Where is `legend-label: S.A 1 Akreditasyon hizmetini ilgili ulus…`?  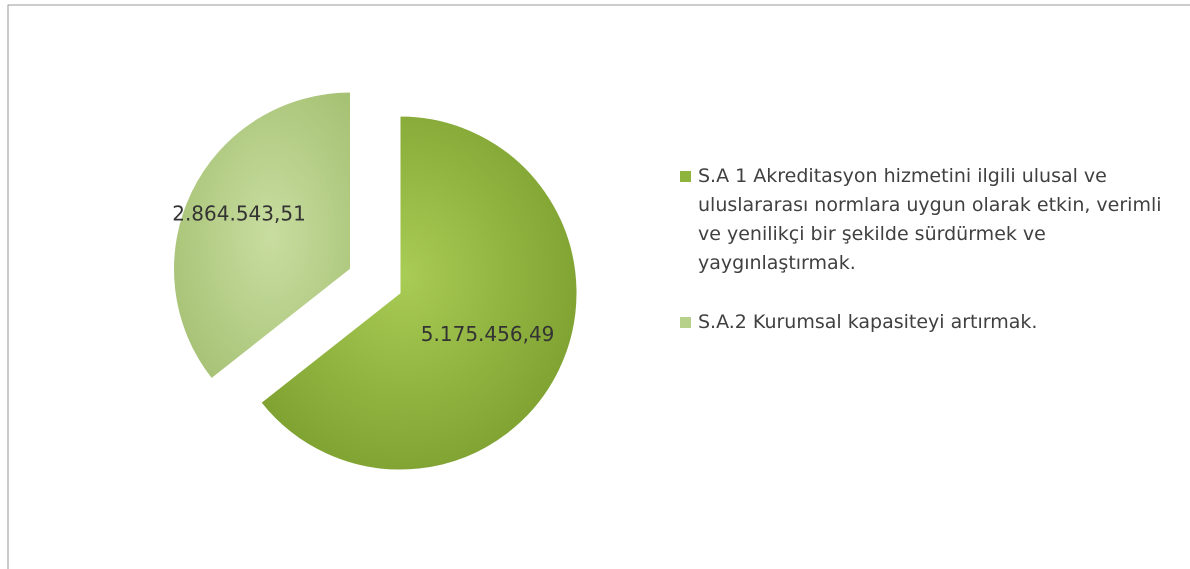
legend-label: S.A 1 Akreditasyon hizmetini ilgili ulus… is located at coordinates (930, 219).